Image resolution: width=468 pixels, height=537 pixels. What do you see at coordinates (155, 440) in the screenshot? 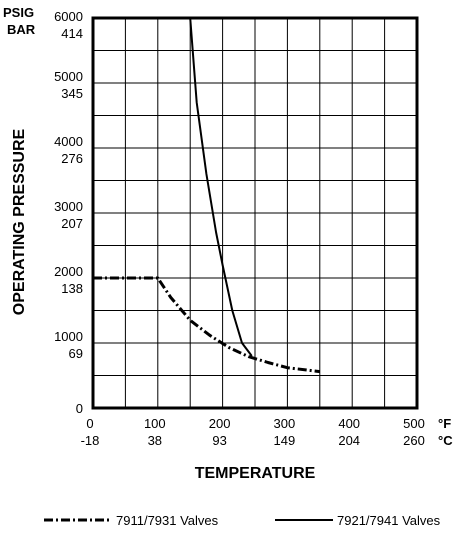
I see `x-tick-label-c: 38` at bounding box center [155, 440].